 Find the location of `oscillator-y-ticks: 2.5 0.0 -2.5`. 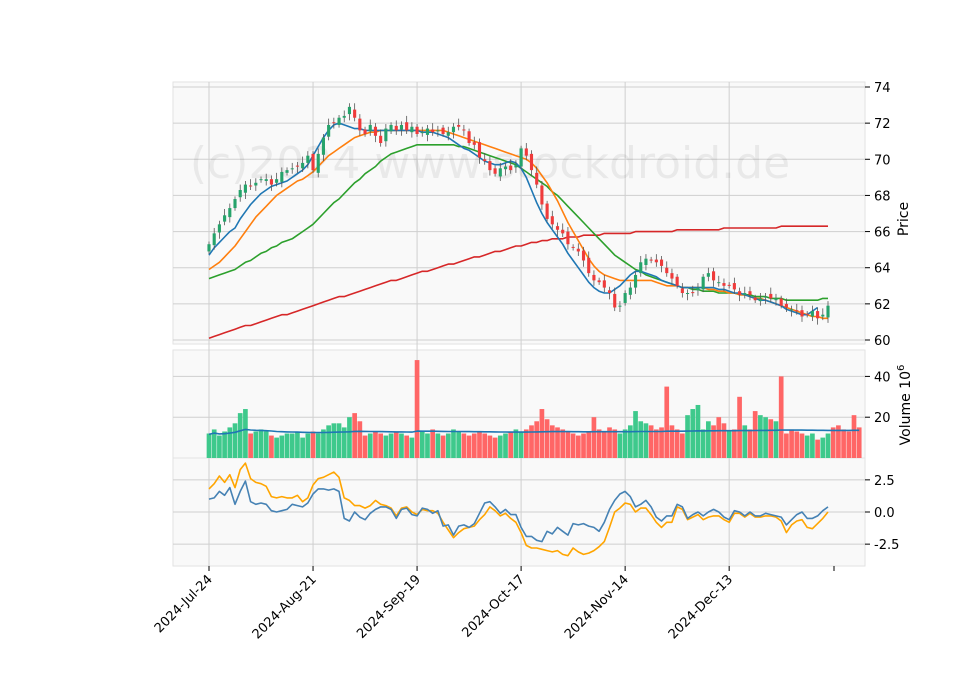

oscillator-y-ticks: 2.5 0.0 -2.5 is located at coordinates (882, 513).